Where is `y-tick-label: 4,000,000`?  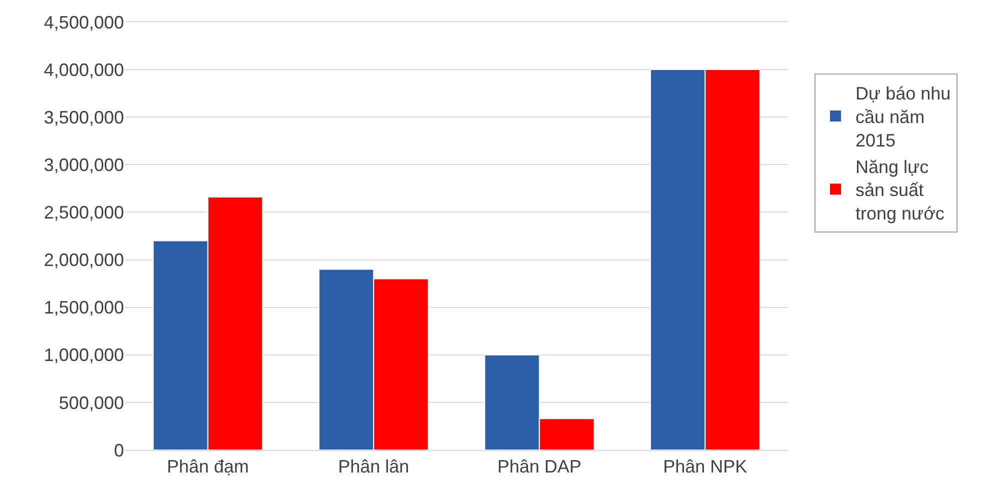 y-tick-label: 4,000,000 is located at coordinates (84, 70).